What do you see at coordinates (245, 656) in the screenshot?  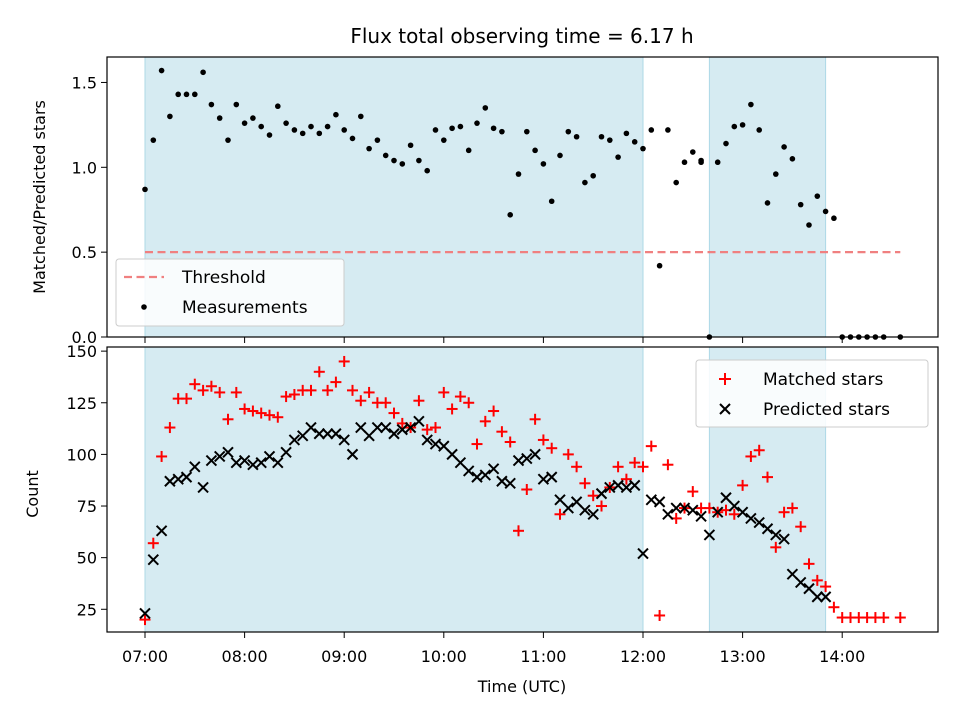 I see `bottom-x-tick-label: 08:00` at bounding box center [245, 656].